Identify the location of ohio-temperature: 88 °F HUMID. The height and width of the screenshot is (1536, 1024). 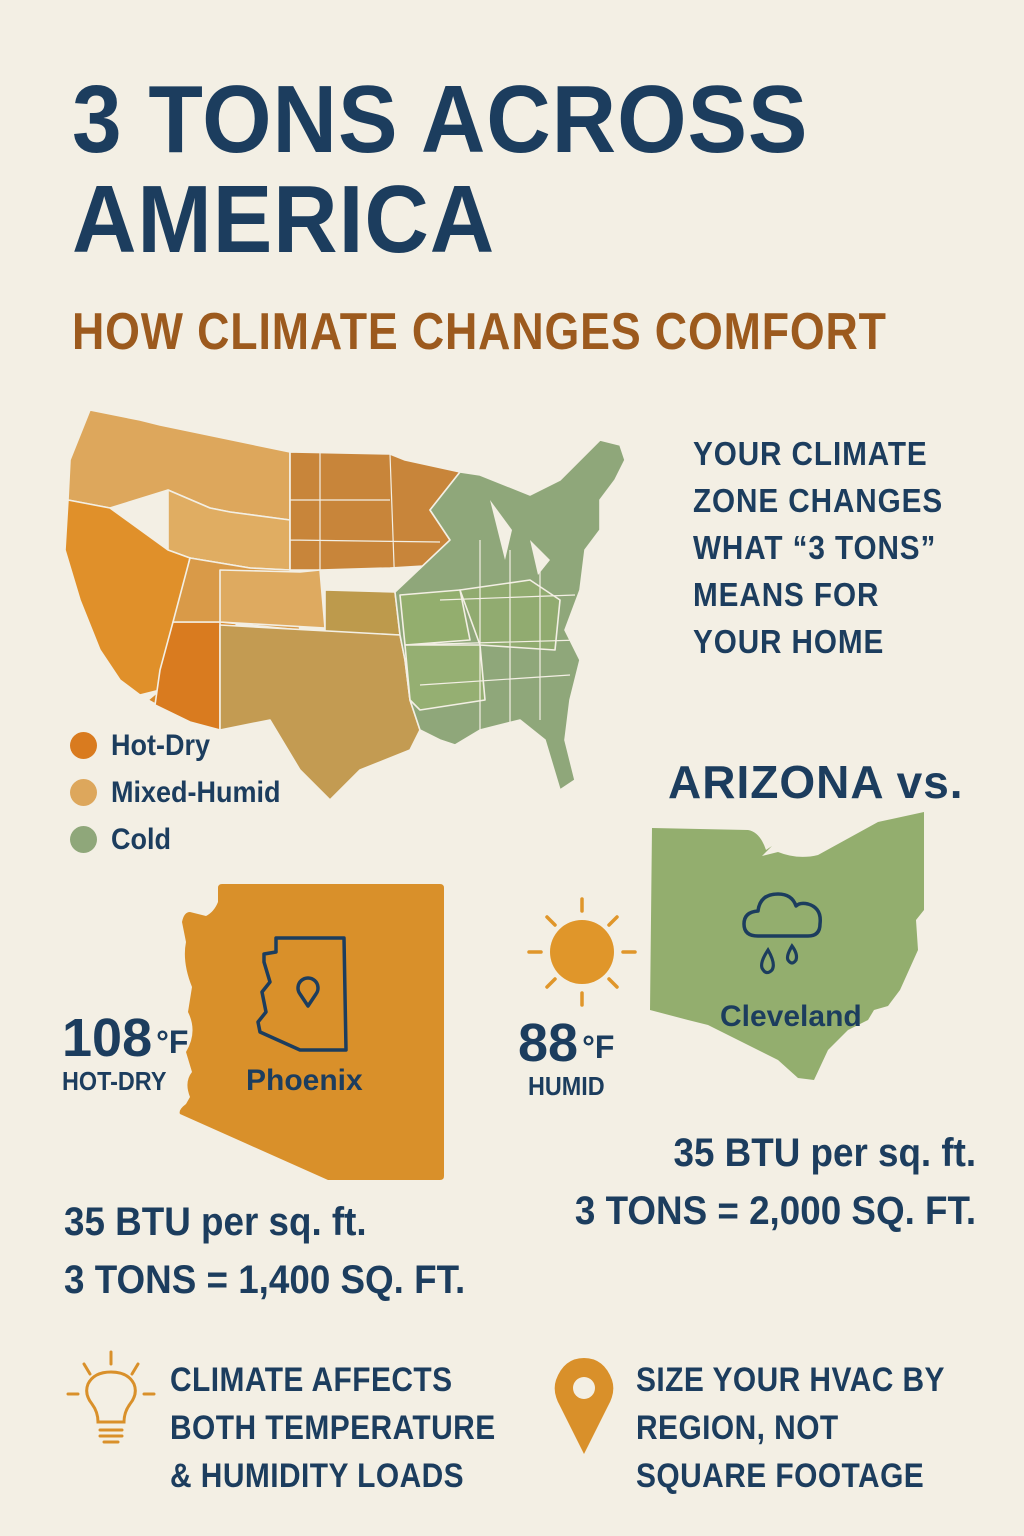
(566, 1058).